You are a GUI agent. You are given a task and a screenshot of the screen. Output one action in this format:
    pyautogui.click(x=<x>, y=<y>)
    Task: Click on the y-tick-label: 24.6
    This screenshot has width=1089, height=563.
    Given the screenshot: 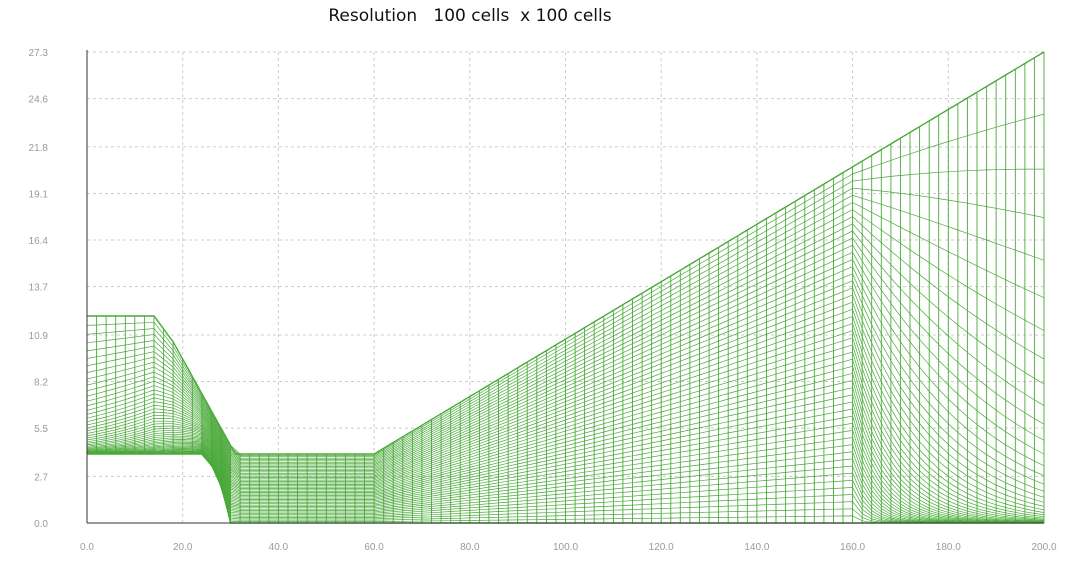 What is the action you would take?
    pyautogui.click(x=39, y=100)
    